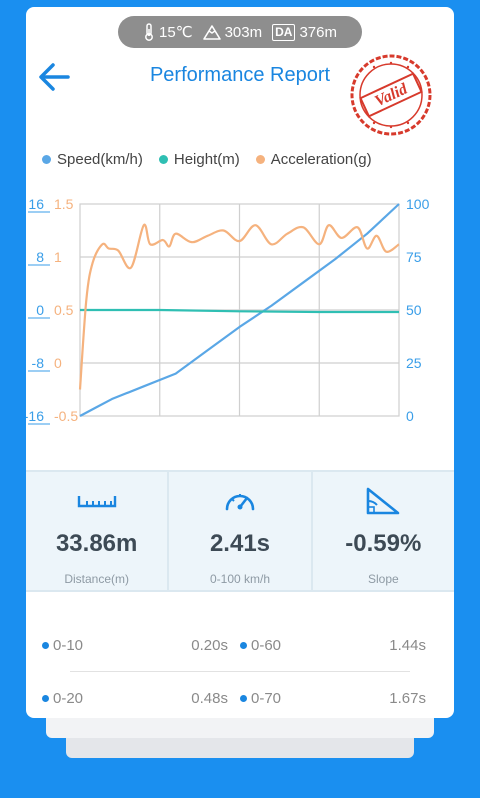 The height and width of the screenshot is (798, 480). I want to click on split-cell-0-60: 0-60 1.44s, so click(339, 645).